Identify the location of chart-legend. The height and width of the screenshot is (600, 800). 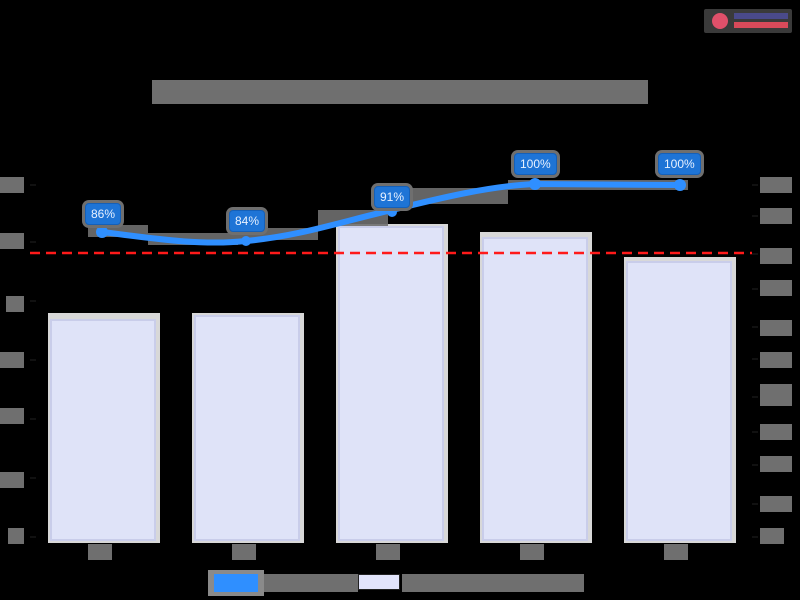
(396, 583).